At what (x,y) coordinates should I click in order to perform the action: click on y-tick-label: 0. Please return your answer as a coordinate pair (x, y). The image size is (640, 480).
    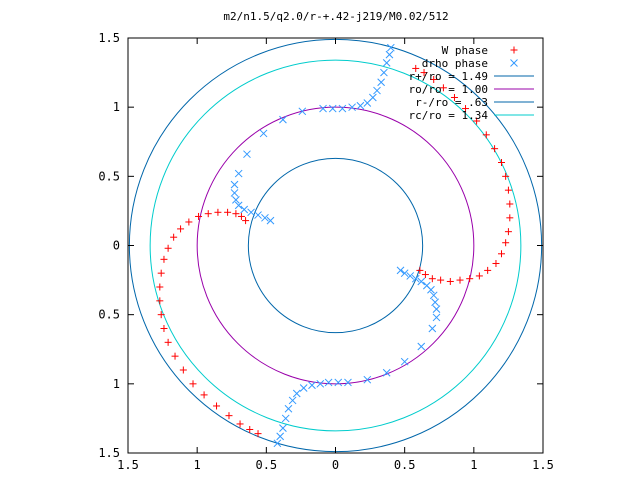
    Looking at the image, I should click on (116, 246).